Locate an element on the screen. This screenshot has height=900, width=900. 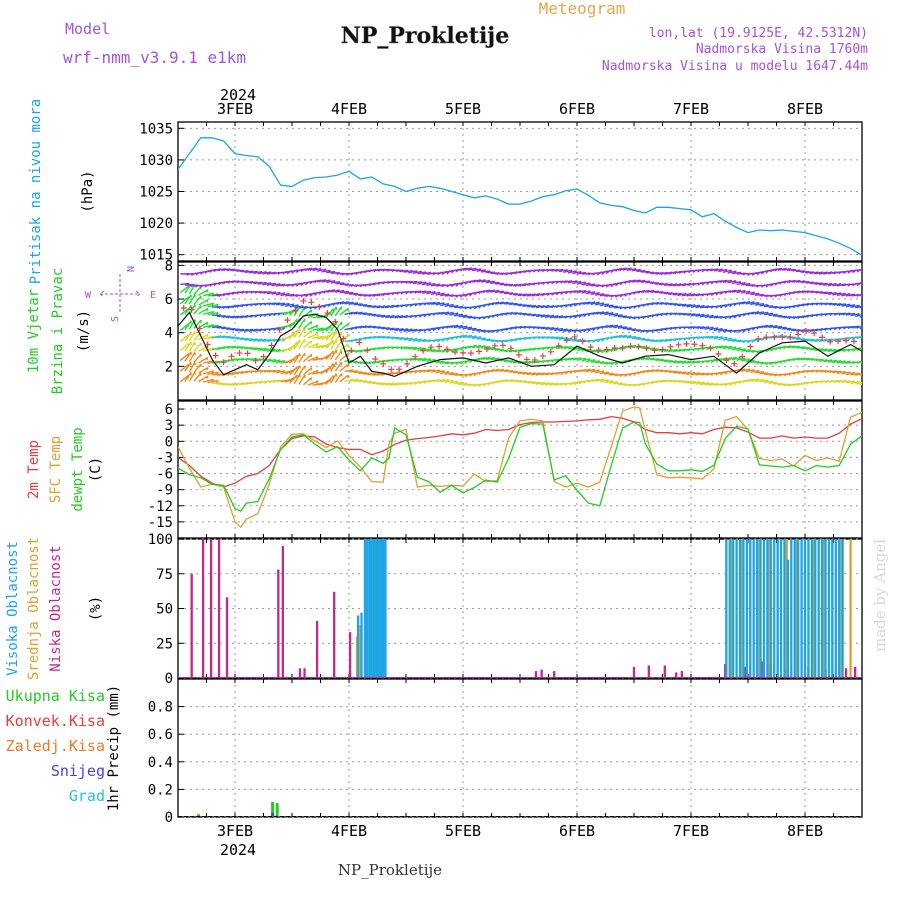
legend-grad: Grad is located at coordinates (87, 796).